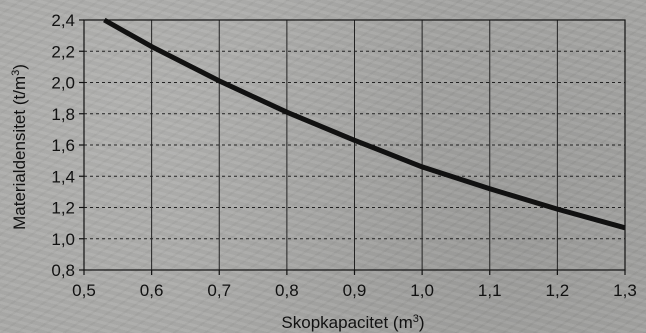  What do you see at coordinates (63, 83) in the screenshot?
I see `y-tick-label: 2,0` at bounding box center [63, 83].